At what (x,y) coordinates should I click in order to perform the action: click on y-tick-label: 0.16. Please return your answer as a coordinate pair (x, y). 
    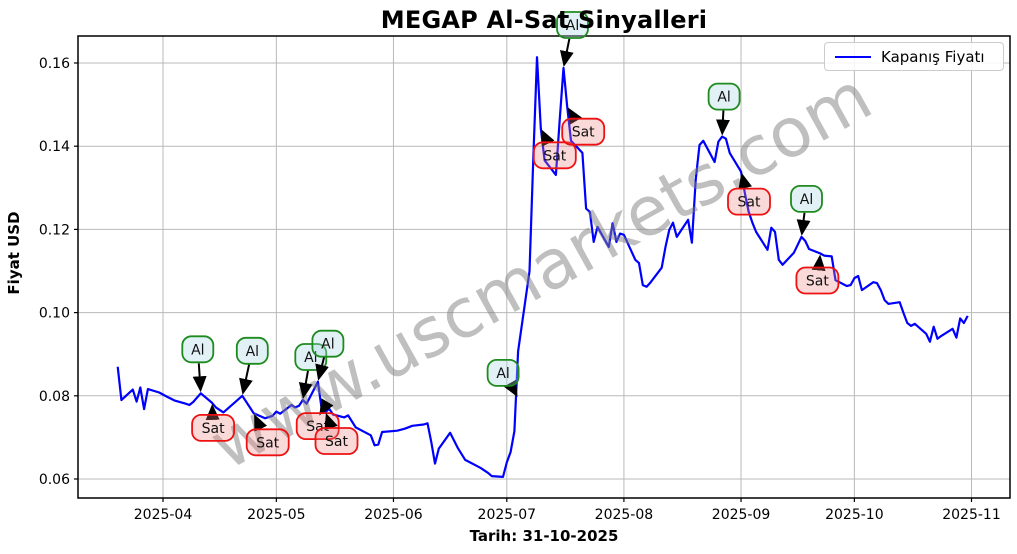
    Looking at the image, I should click on (54, 64).